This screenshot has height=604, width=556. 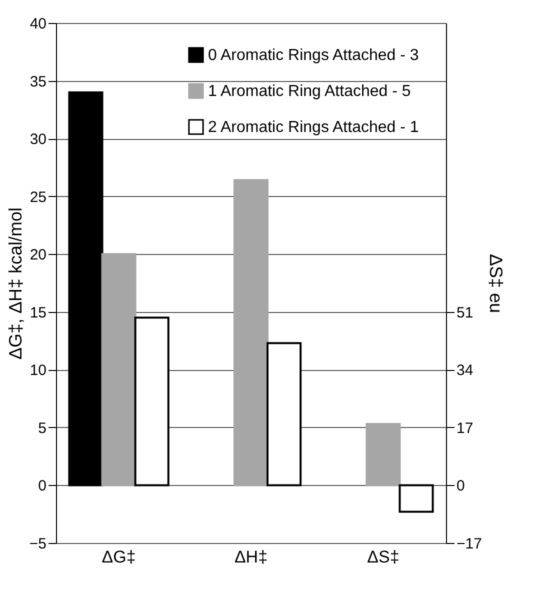 I want to click on x-tick-label: ΔS‡, so click(x=383, y=557).